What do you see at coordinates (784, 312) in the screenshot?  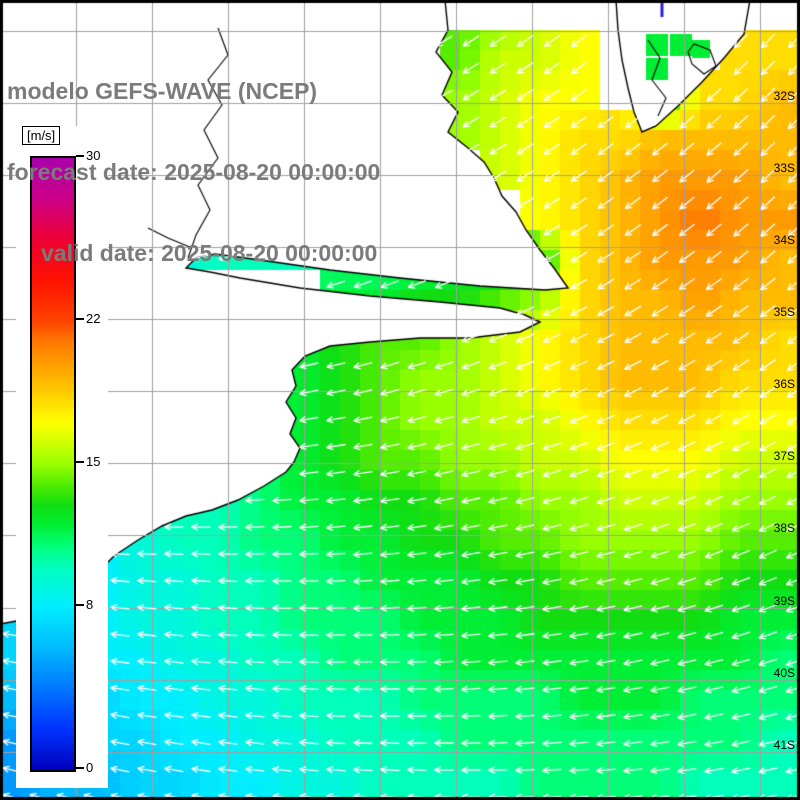 I see `lat-label-35S: 35S` at bounding box center [784, 312].